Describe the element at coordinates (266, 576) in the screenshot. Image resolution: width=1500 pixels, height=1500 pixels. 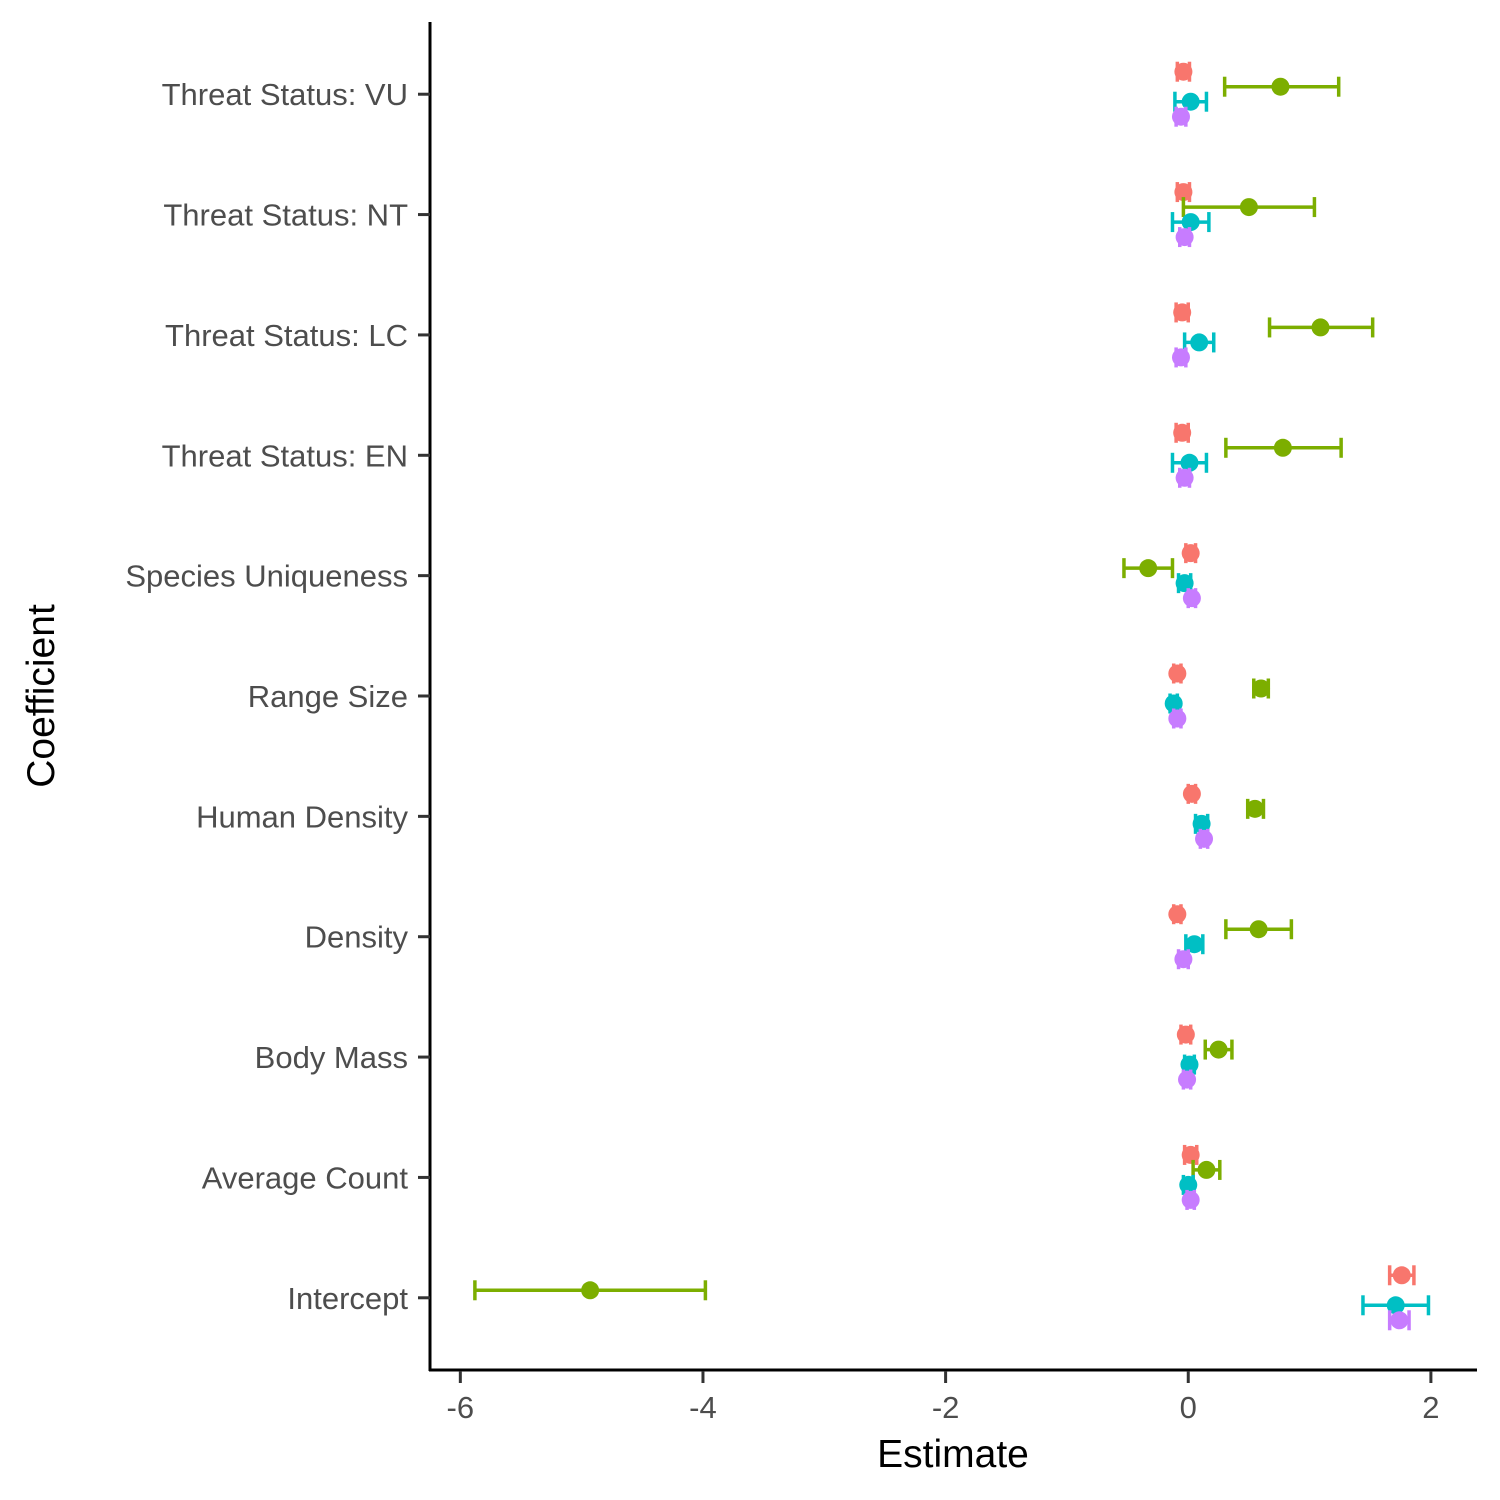
I see `y-tick-label: Species Uniqueness` at that location.